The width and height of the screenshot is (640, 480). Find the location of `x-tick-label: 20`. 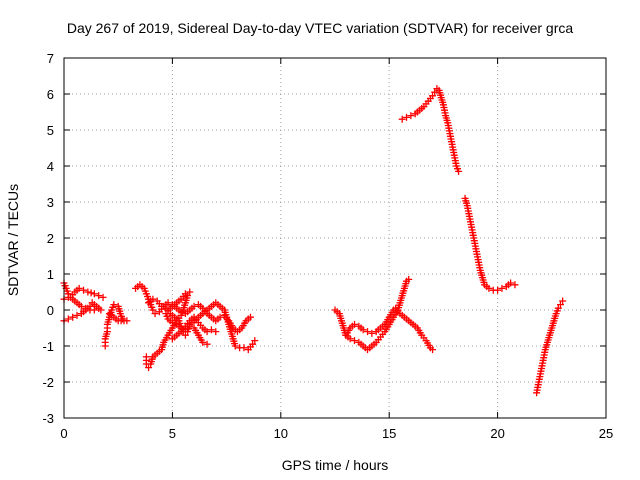

x-tick-label: 20 is located at coordinates (497, 433).